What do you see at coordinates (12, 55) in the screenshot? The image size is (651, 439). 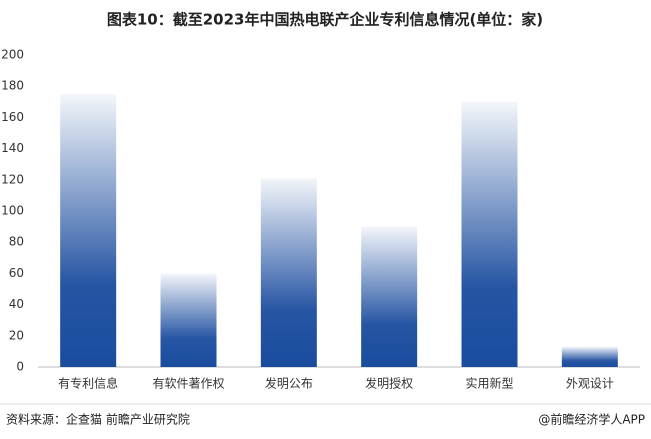 I see `y-tick-label: 200` at bounding box center [12, 55].